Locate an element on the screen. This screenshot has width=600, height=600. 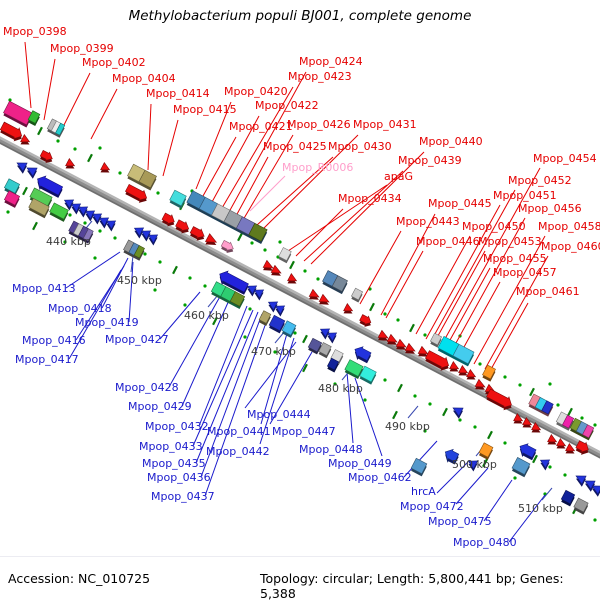
gene-label-Mpop_0437: Mpop_0437 is located at coordinates (183, 496).